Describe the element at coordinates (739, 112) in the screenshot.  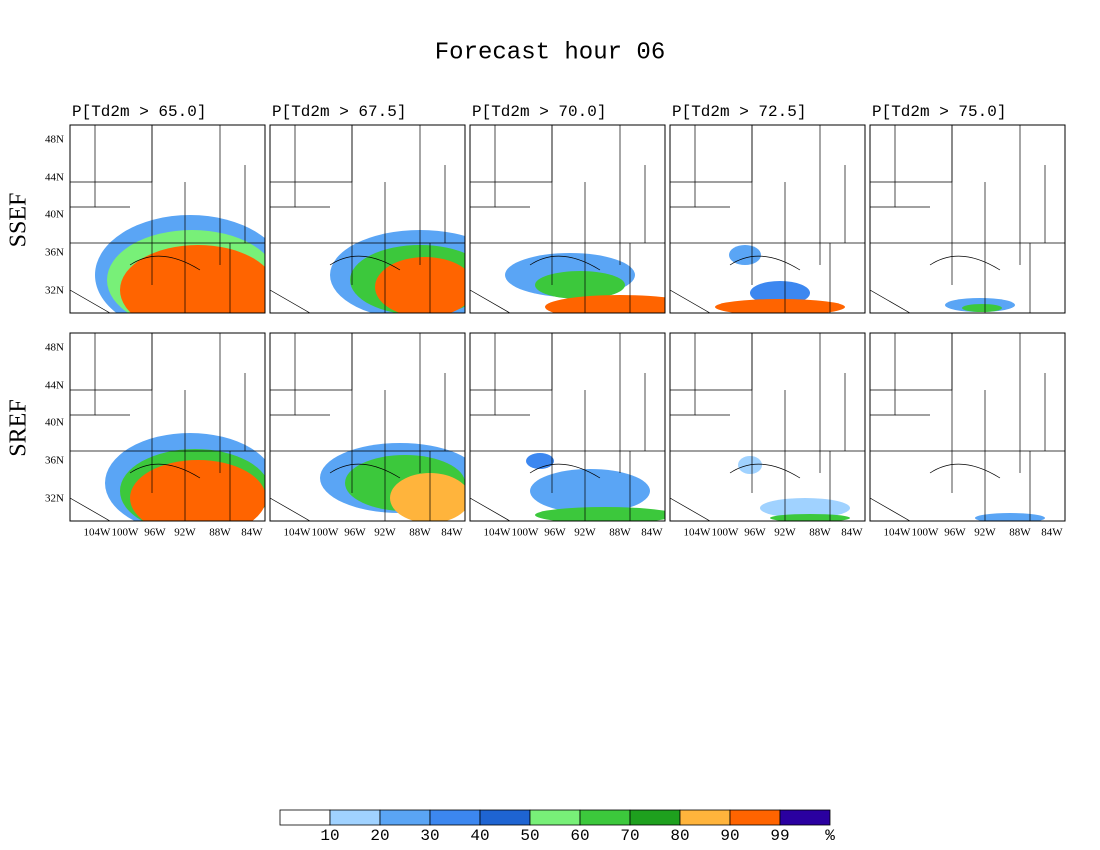
I see `panel-title: P[Td2m > 72.5]` at that location.